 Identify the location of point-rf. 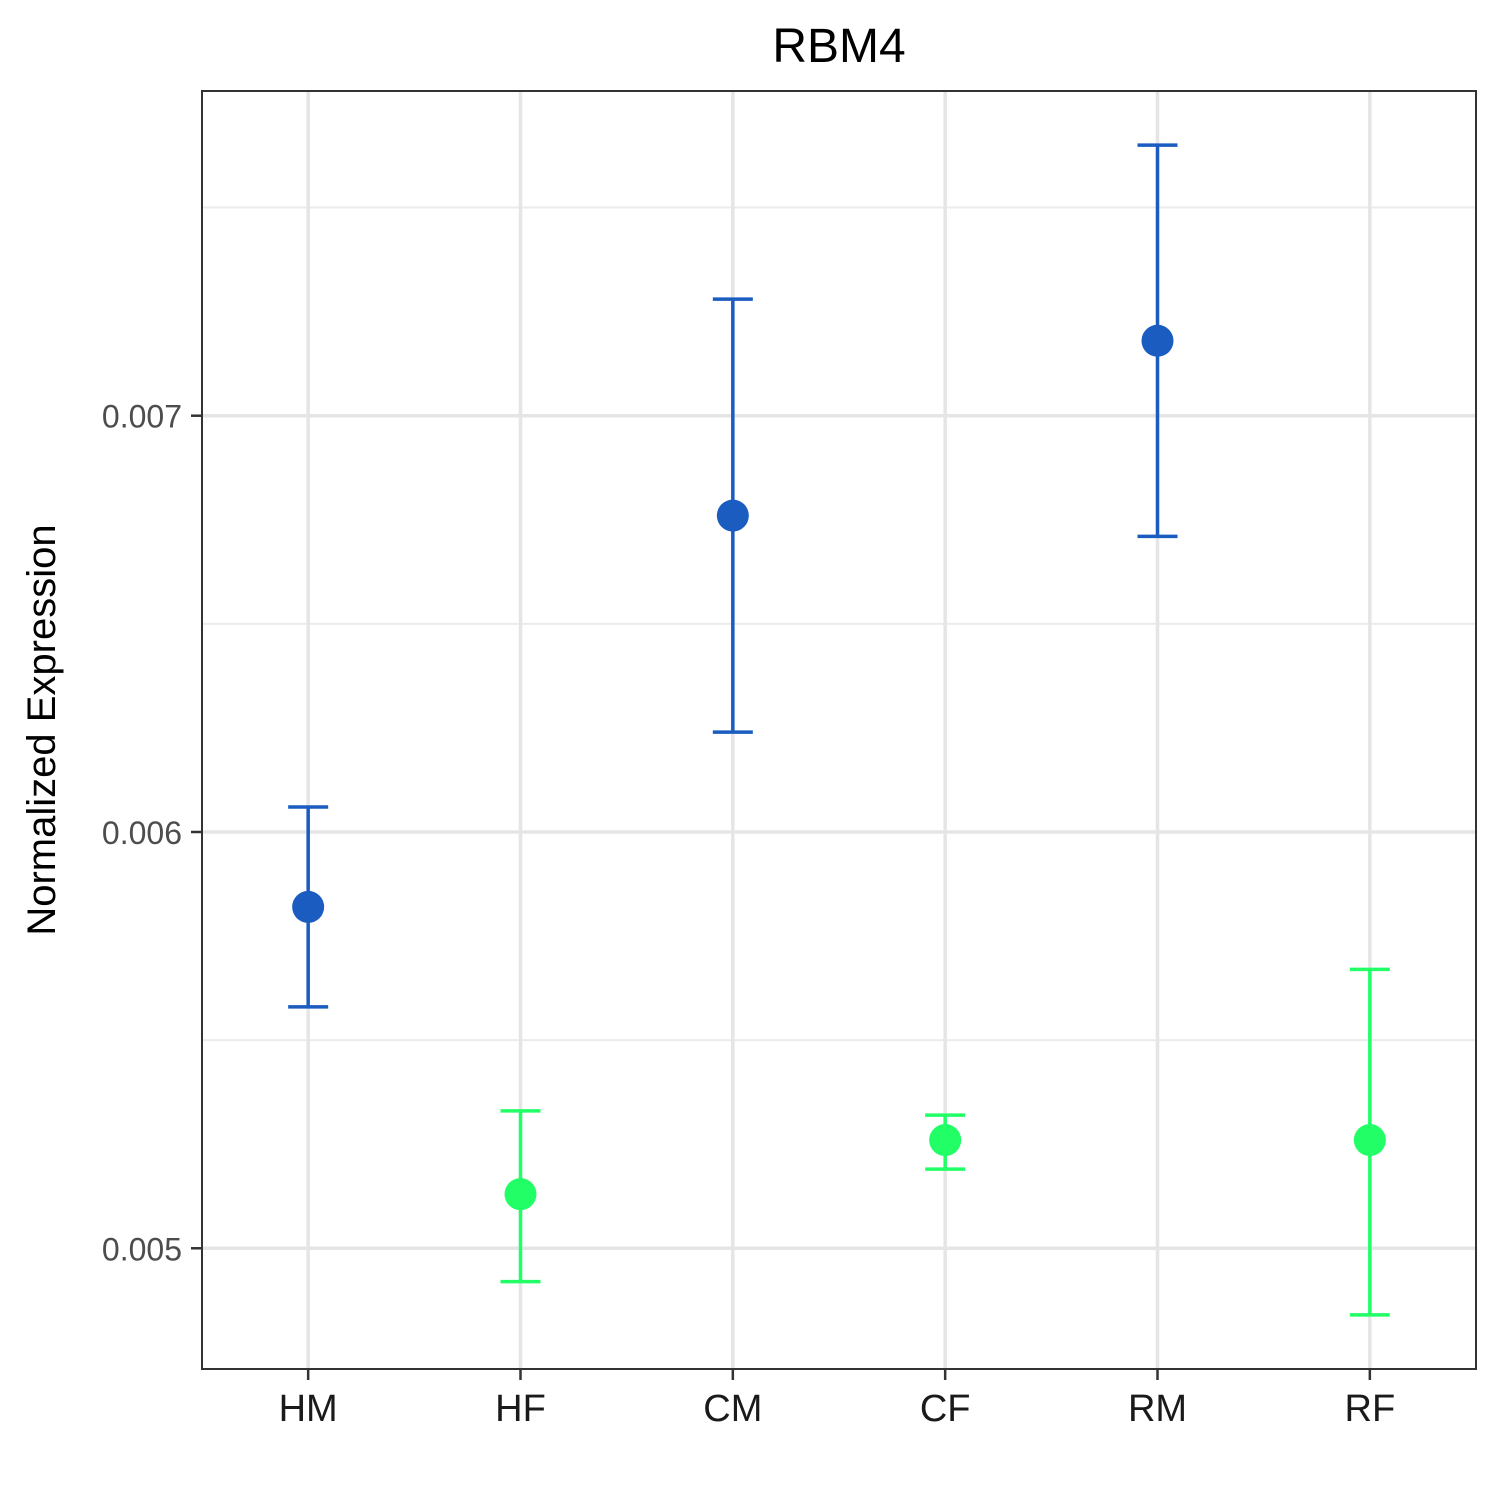
(1369, 1140).